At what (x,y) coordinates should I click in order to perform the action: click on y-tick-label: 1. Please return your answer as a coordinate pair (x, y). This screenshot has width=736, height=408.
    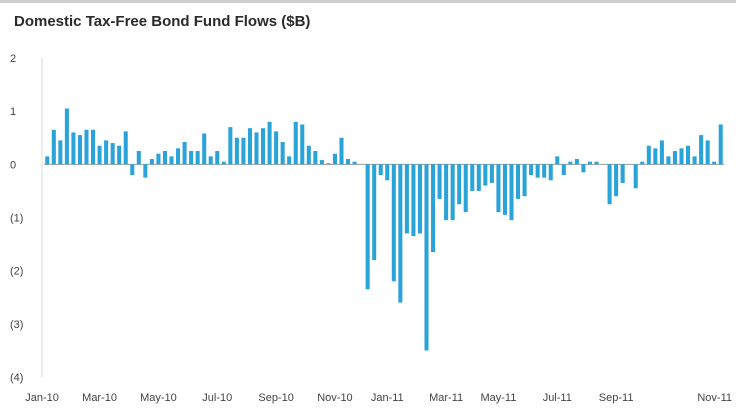
    Looking at the image, I should click on (13, 112).